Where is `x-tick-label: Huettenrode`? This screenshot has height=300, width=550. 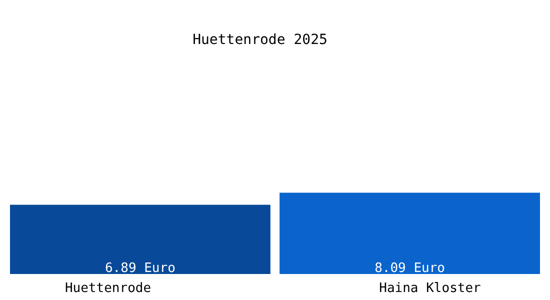
x-tick-label: Huettenrode is located at coordinates (108, 288).